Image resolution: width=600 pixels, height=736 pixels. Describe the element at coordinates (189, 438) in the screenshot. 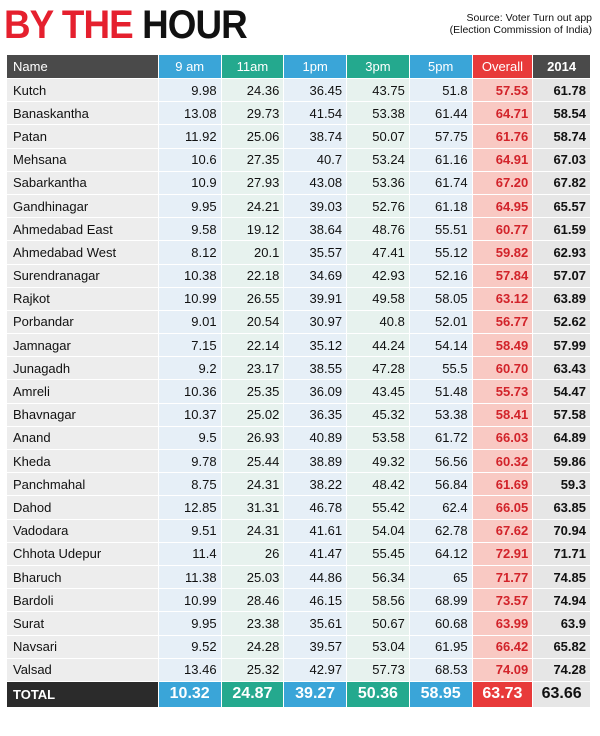

I see `cell-9am: 9.5` at that location.